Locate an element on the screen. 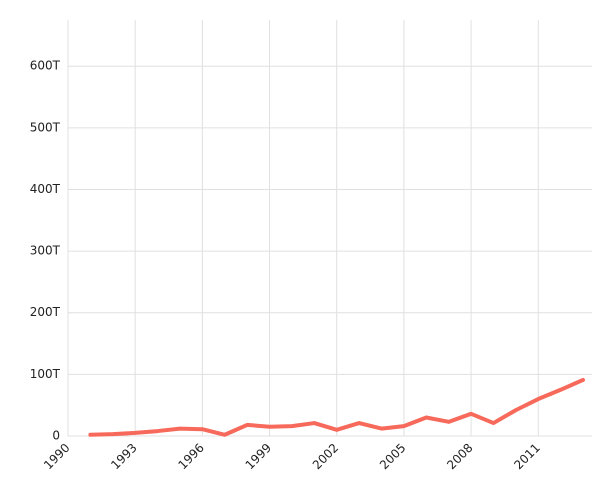 This screenshot has height=500, width=592. x-tick-label: 1990 is located at coordinates (56, 456).